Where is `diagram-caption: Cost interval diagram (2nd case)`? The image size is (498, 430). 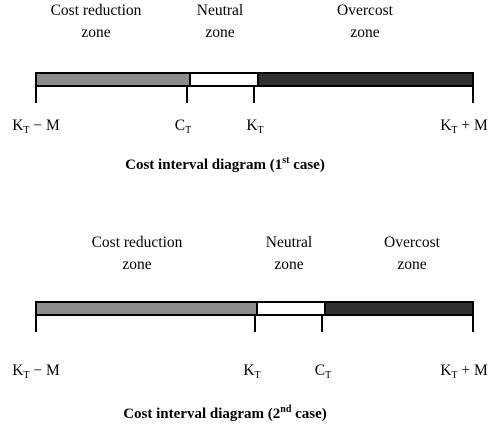
diagram-caption: Cost interval diagram (2nd case) is located at coordinates (225, 413).